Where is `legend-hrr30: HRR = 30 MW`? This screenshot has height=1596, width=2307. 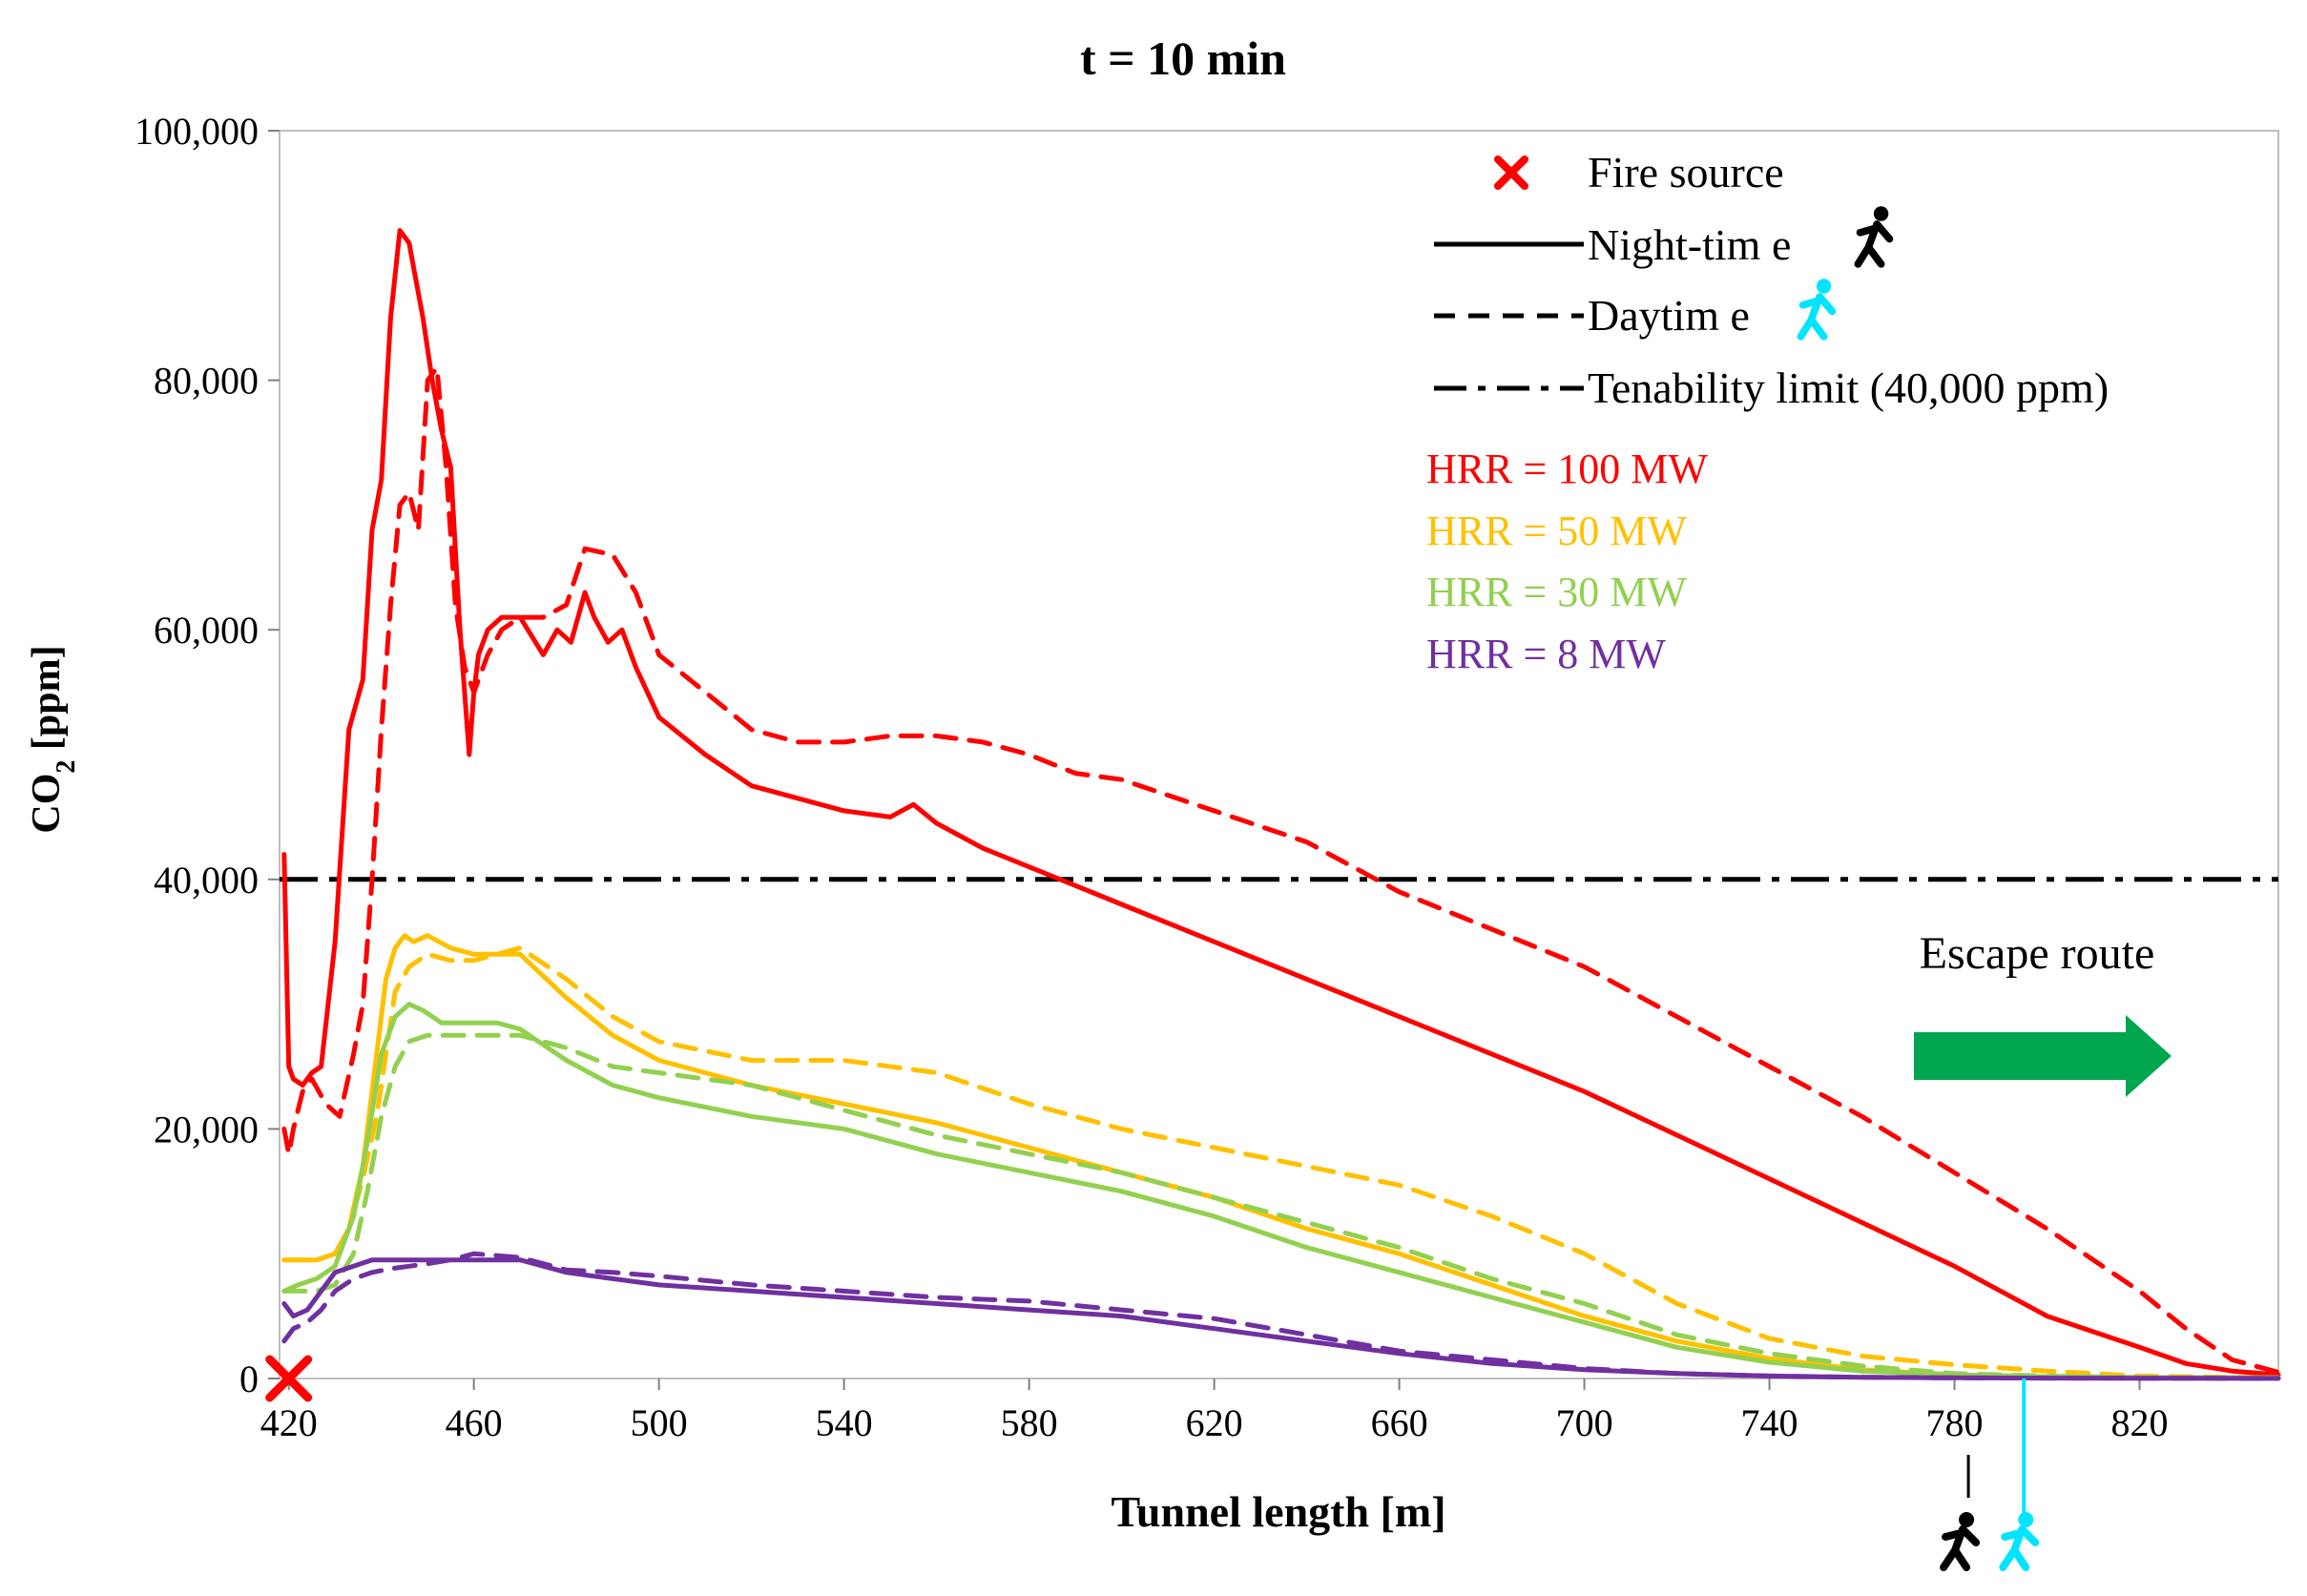 legend-hrr30: HRR = 30 MW is located at coordinates (1556, 592).